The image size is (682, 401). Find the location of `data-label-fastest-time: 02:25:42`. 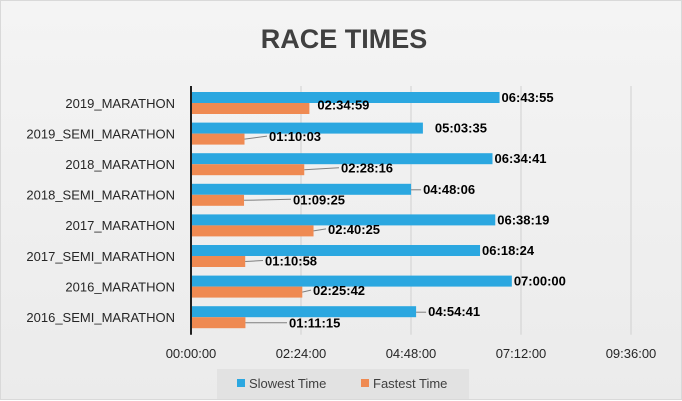

data-label-fastest-time: 02:25:42 is located at coordinates (339, 290).